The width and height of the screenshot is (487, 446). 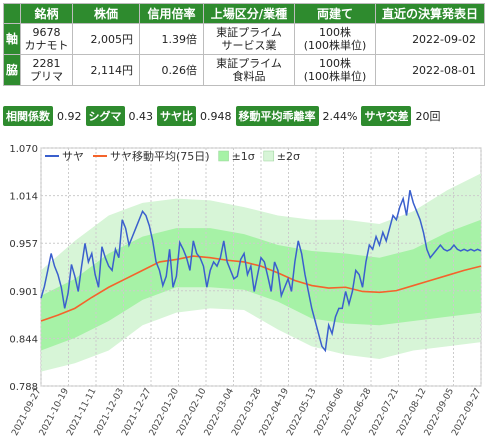 What do you see at coordinates (106, 39) in the screenshot?
I see `price-cell: 2,005円` at bounding box center [106, 39].